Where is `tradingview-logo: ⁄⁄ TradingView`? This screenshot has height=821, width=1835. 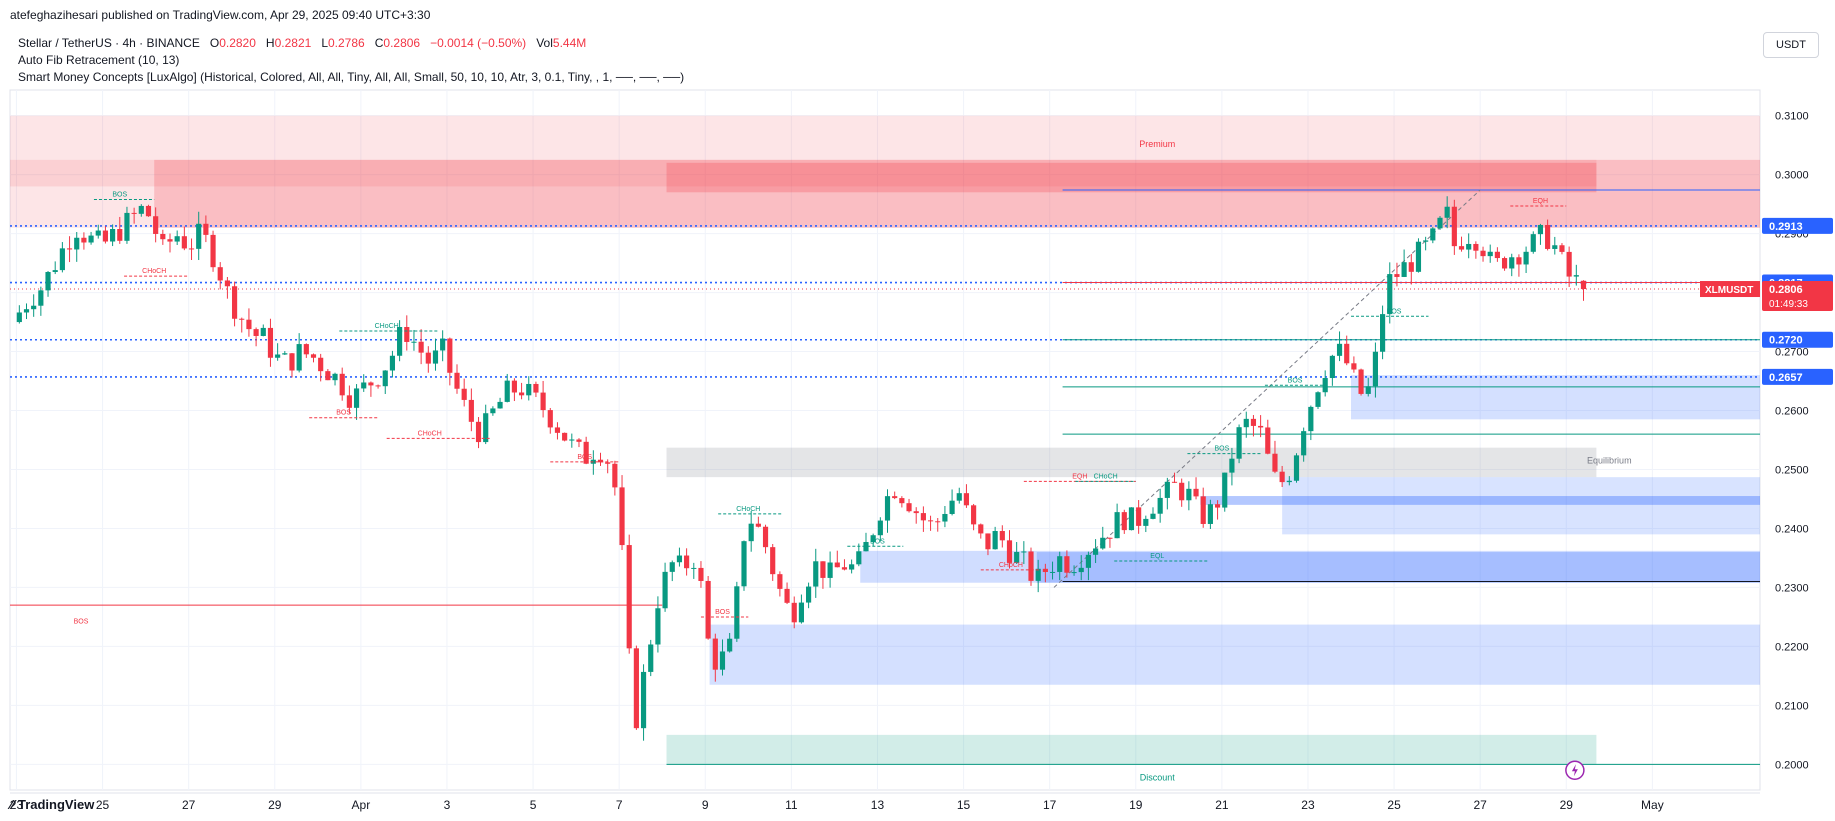 tradingview-logo: ⁄⁄ TradingView is located at coordinates (52, 804).